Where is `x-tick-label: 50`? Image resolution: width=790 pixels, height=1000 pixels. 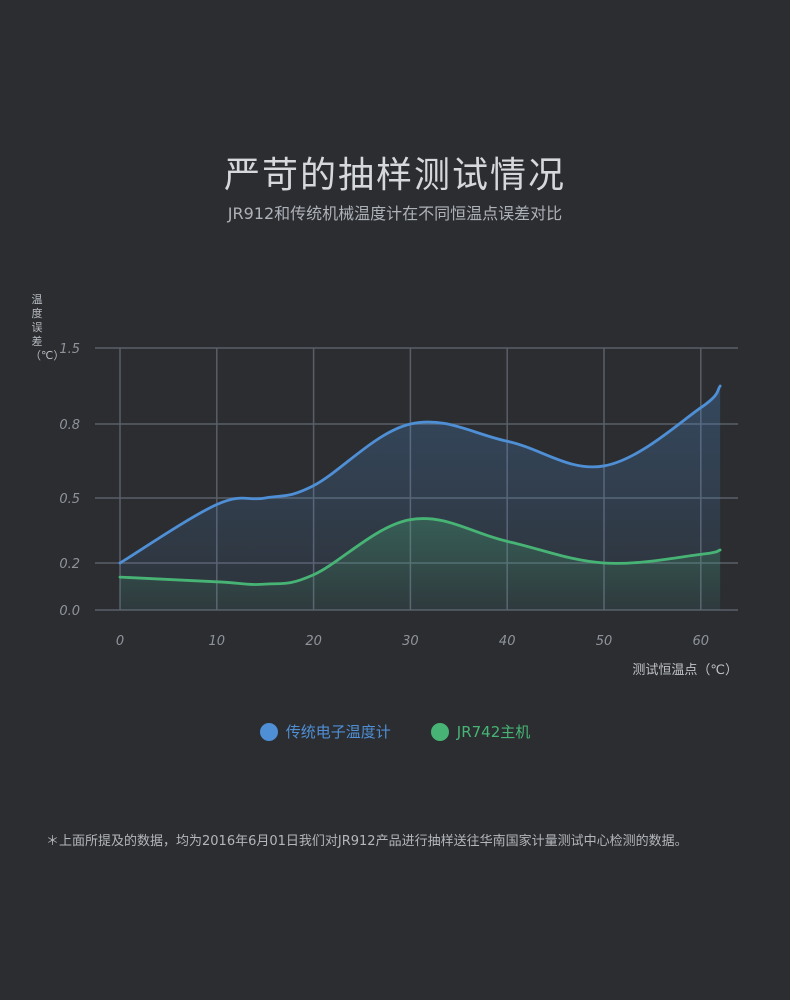 x-tick-label: 50 is located at coordinates (604, 641).